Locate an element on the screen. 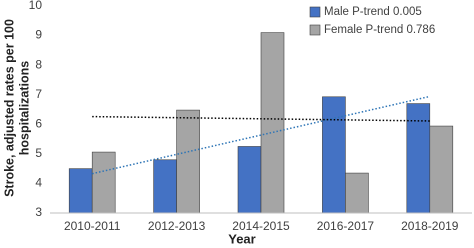 The width and height of the screenshot is (474, 248). x-tick-label: 2018-2019 is located at coordinates (430, 226).